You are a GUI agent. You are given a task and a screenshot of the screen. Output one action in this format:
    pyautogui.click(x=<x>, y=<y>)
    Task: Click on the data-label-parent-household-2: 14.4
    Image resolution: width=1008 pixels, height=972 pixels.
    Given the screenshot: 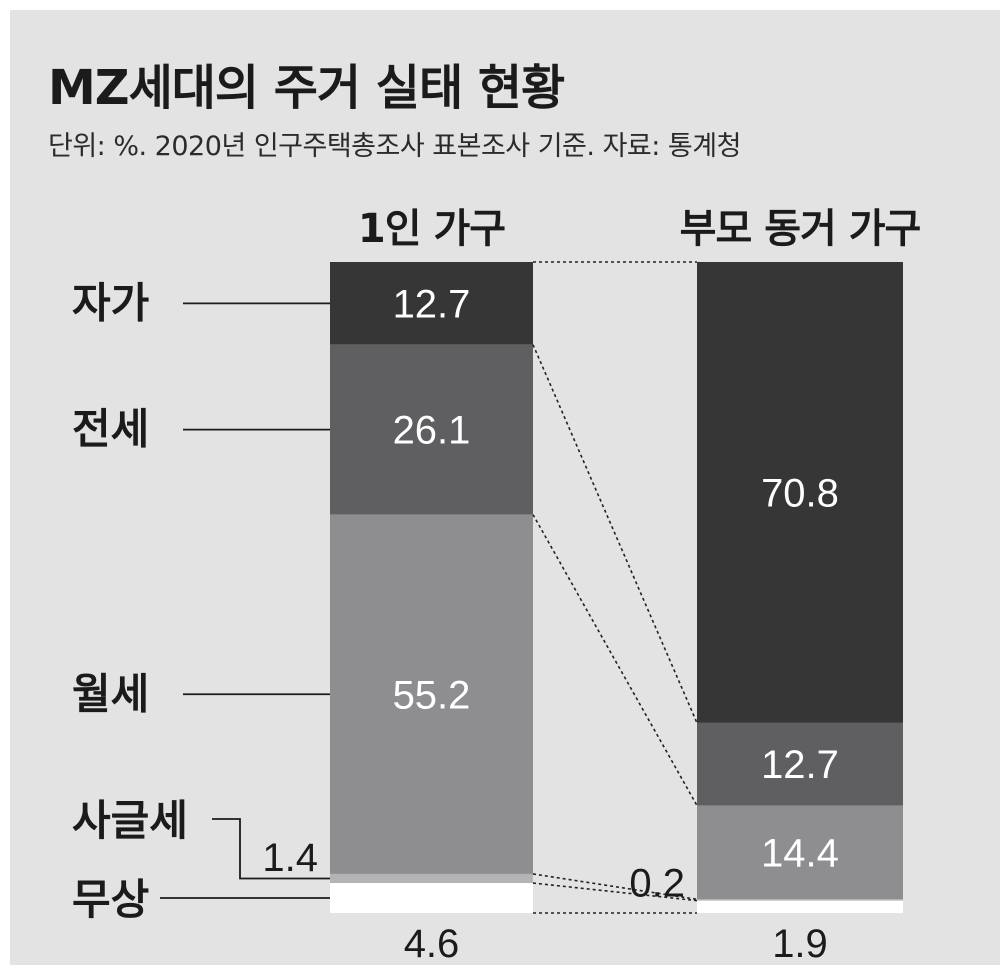 What is the action you would take?
    pyautogui.click(x=800, y=853)
    